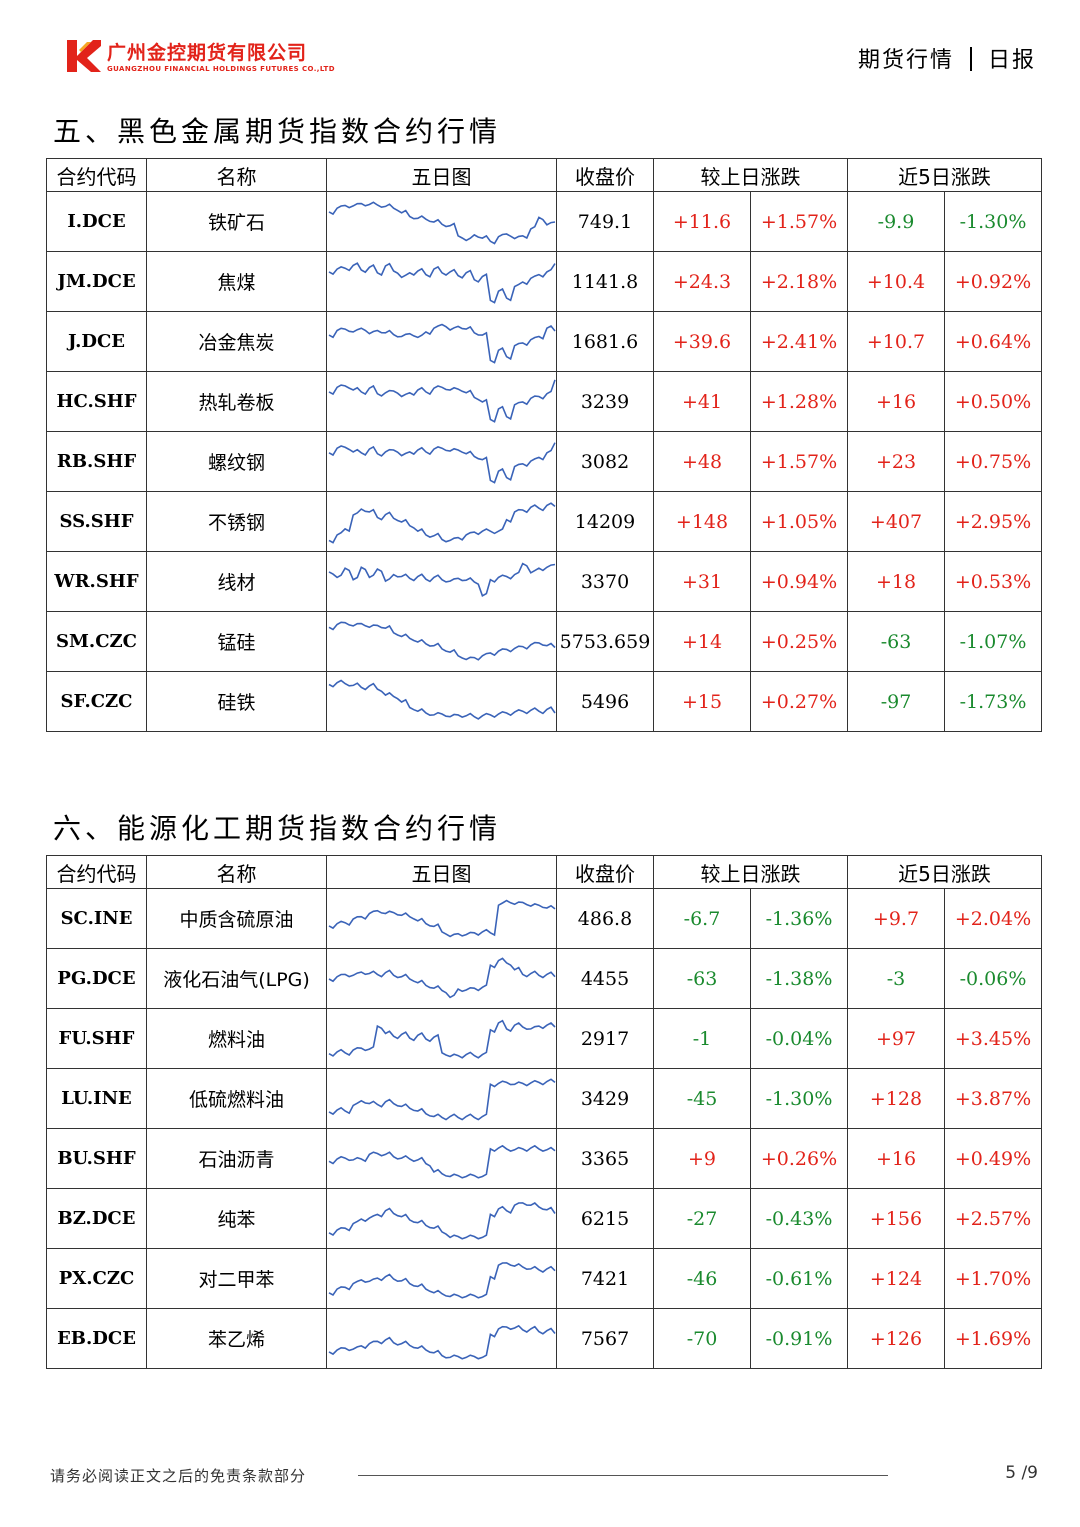 The image size is (1080, 1527). Describe the element at coordinates (96, 978) in the screenshot. I see `contract-code: PG.DCE` at that location.